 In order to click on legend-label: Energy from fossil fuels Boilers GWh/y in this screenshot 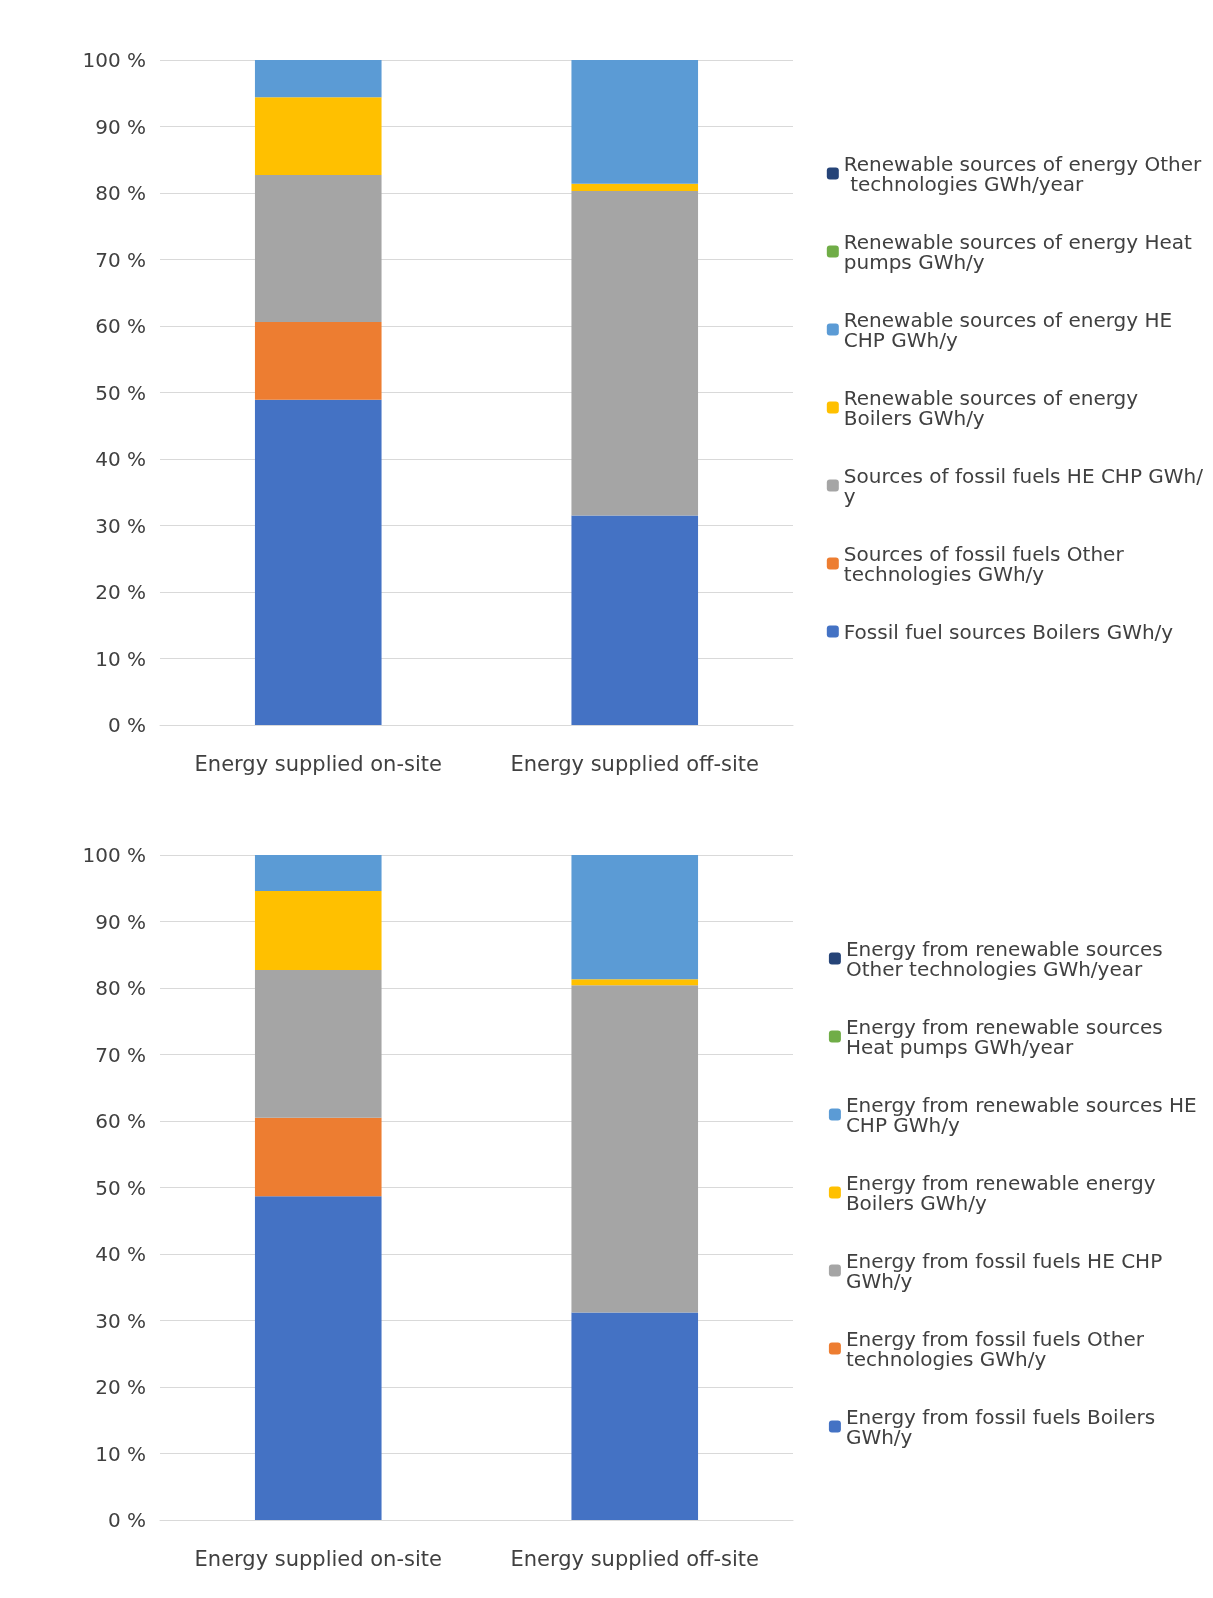, I will do `click(1003, 1426)`.